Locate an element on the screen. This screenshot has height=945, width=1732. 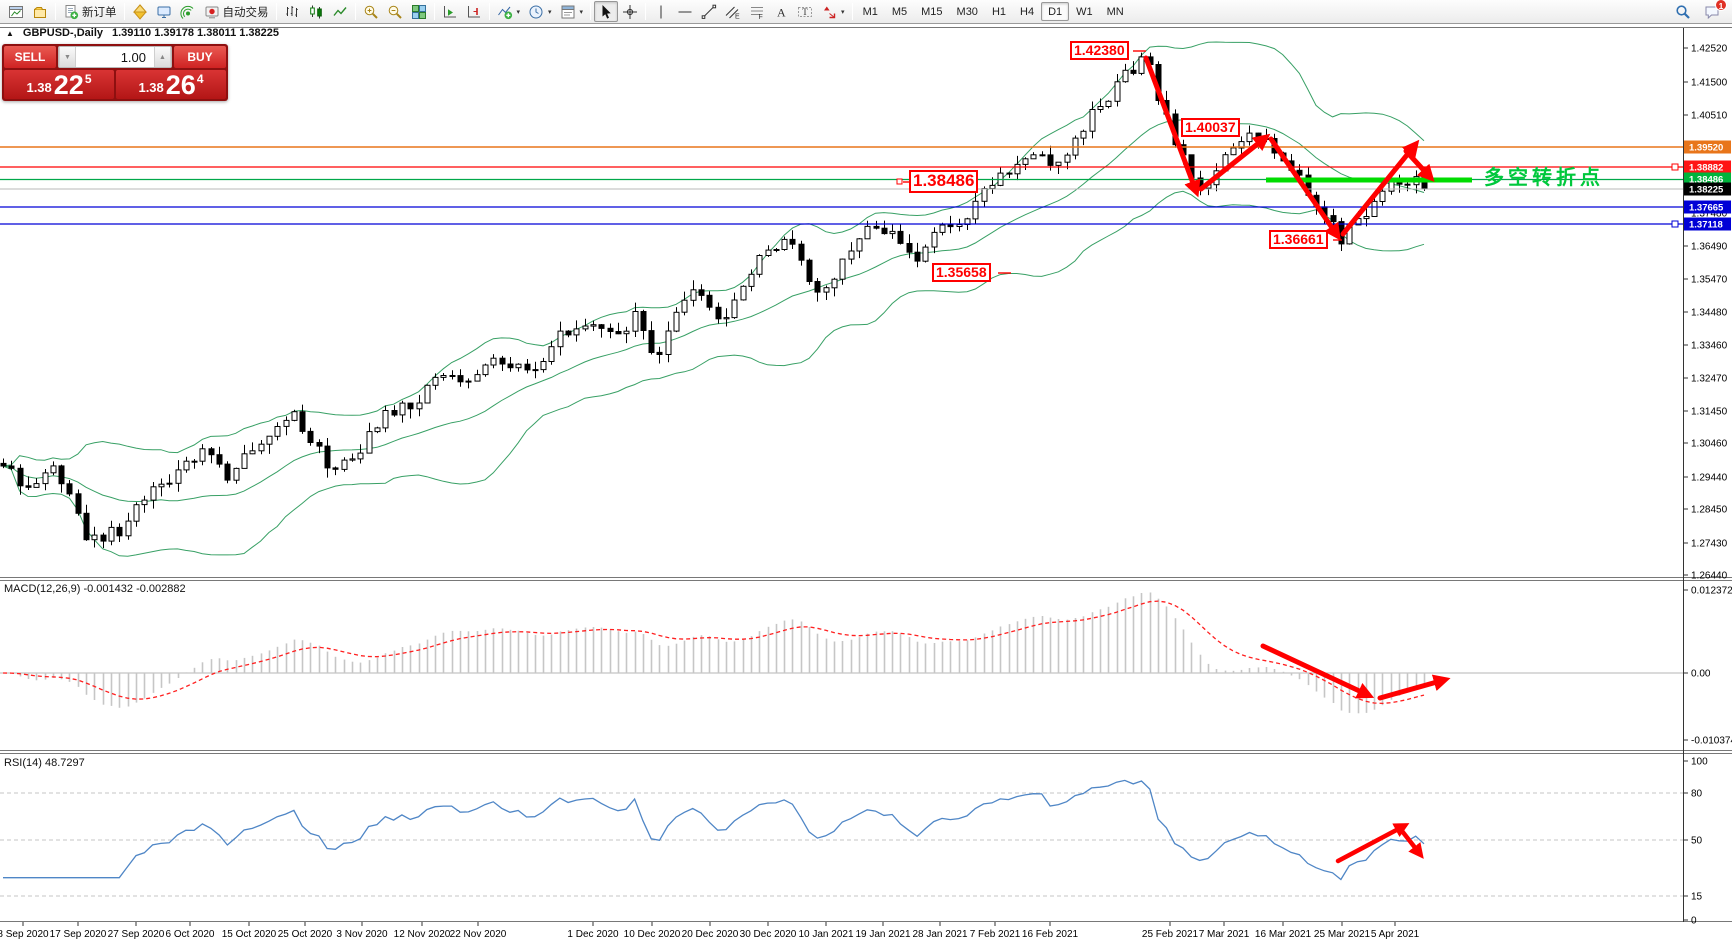
new-order-button: 新订单 is located at coordinates (90, 11).